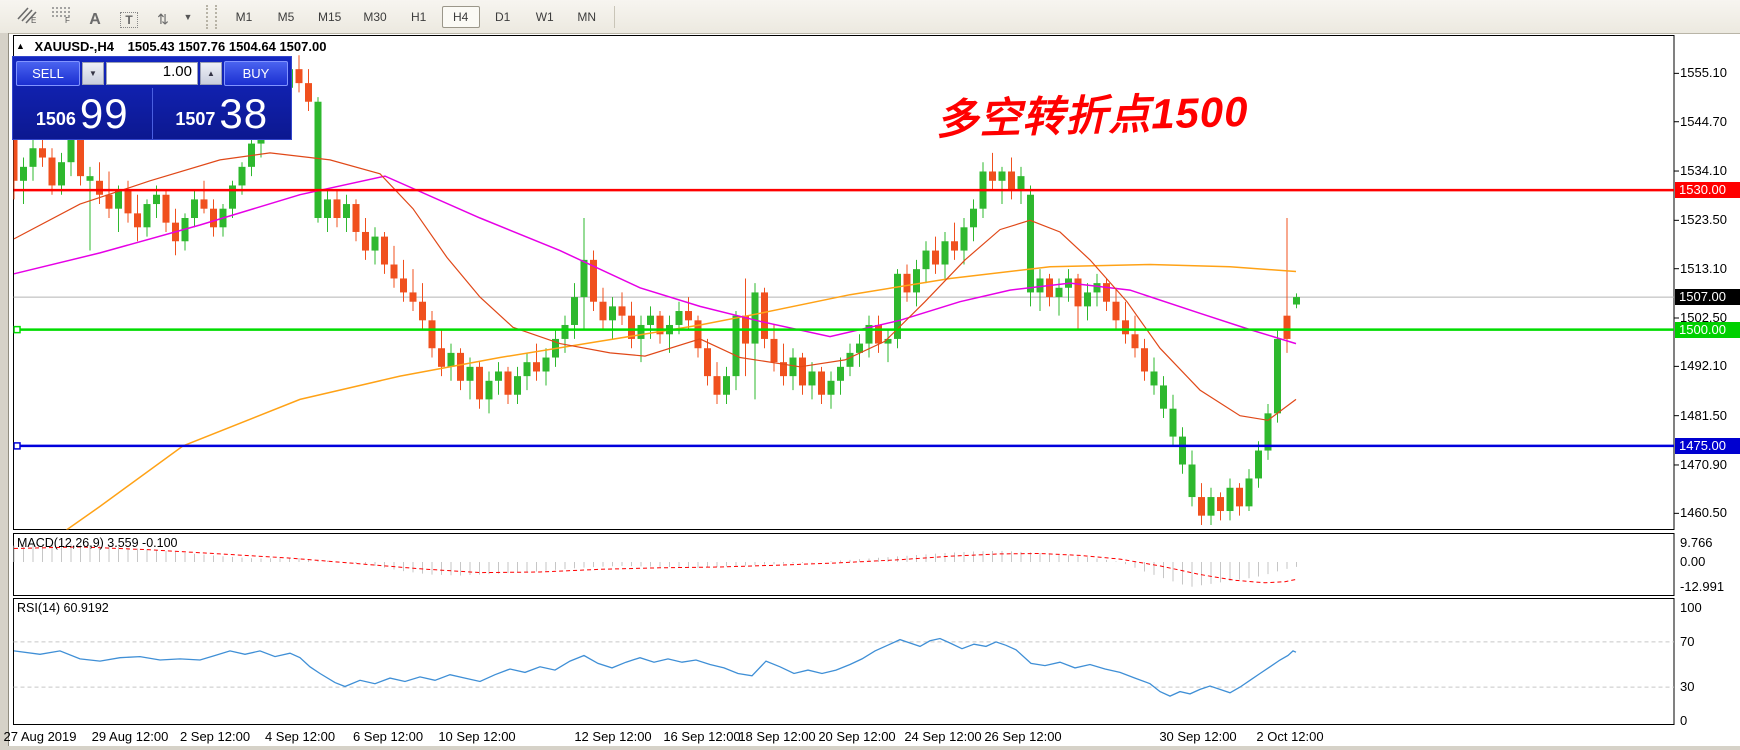 This screenshot has height=750, width=1740. Describe the element at coordinates (1023, 736) in the screenshot. I see `time-axis-label: 26 Sep 12:00` at that location.